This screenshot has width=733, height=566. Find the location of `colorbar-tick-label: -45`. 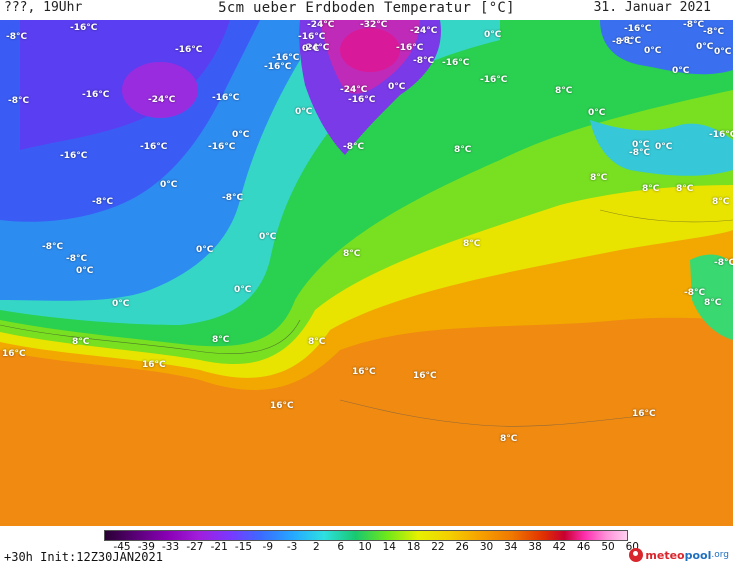

colorbar-tick-label: -45 is located at coordinates (122, 547).